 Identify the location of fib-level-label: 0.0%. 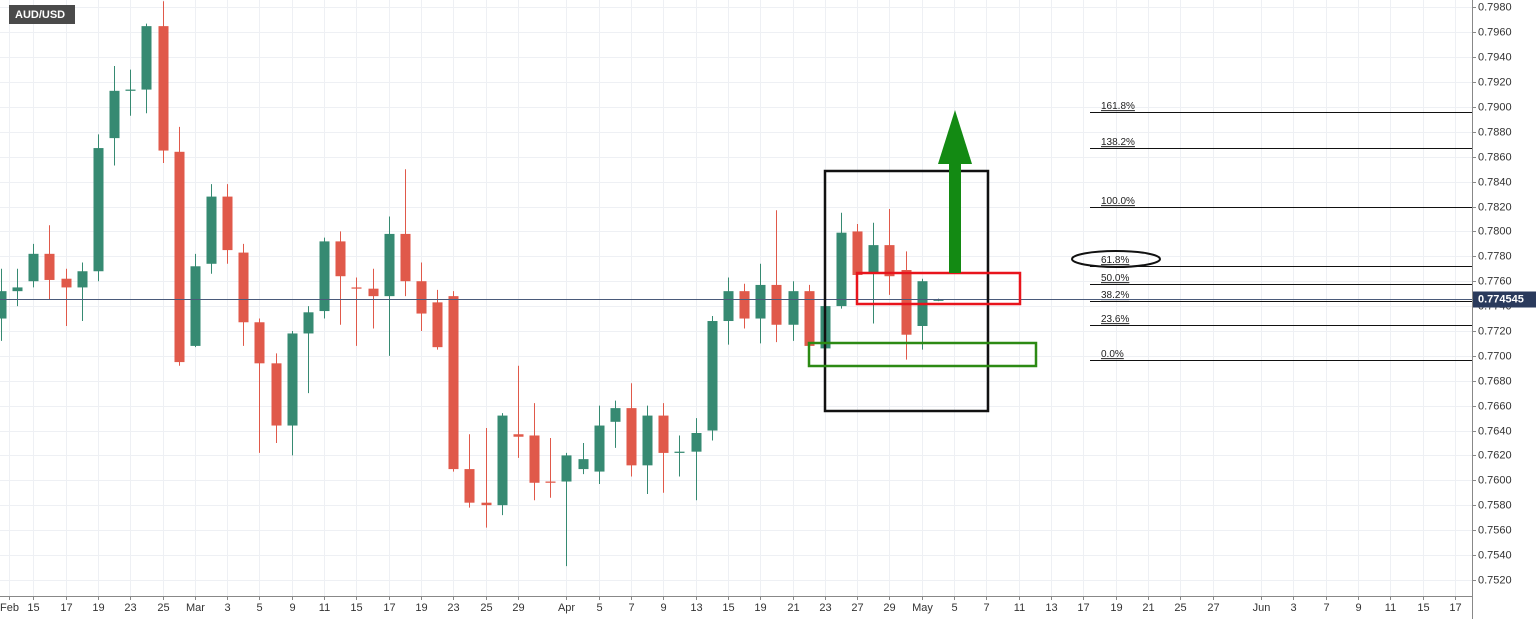
(1112, 354).